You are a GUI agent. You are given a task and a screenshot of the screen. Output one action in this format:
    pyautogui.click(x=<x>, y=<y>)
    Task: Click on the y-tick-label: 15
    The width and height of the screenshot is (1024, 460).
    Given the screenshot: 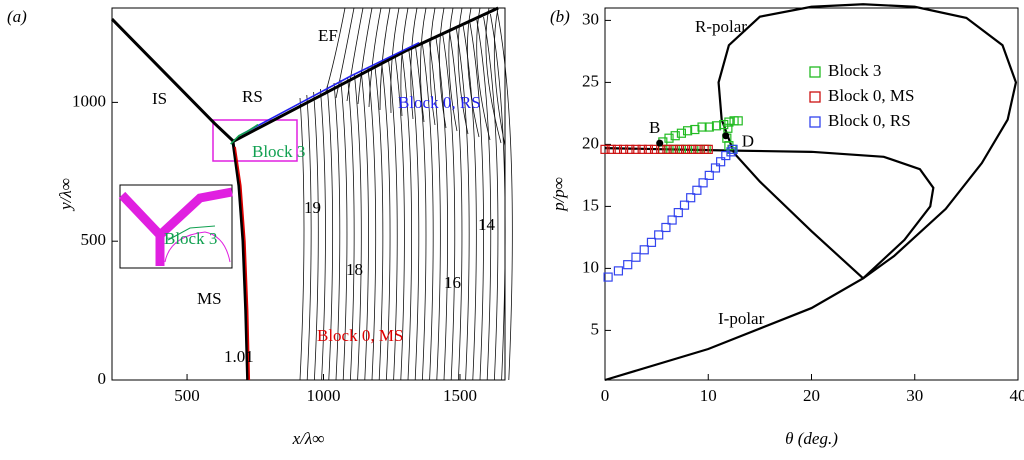 What is the action you would take?
    pyautogui.click(x=590, y=204)
    